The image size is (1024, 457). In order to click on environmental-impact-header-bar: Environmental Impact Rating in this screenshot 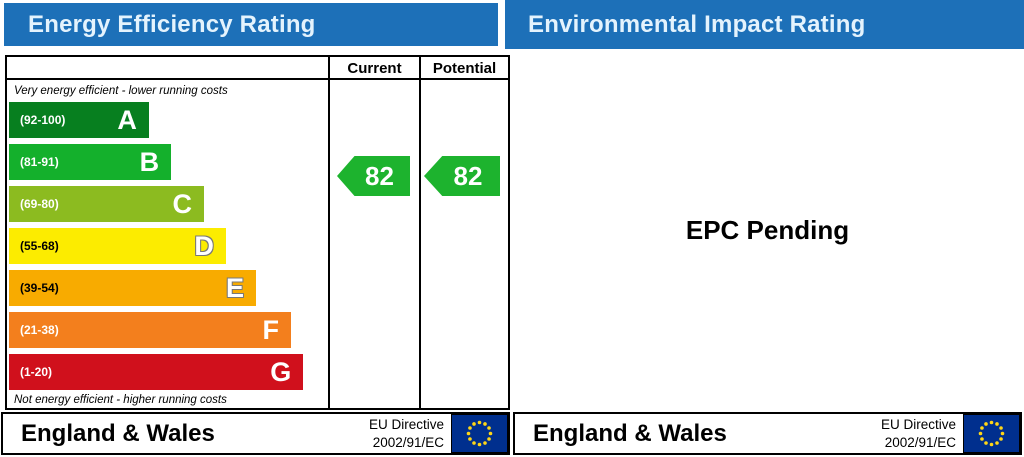, I will do `click(764, 24)`.